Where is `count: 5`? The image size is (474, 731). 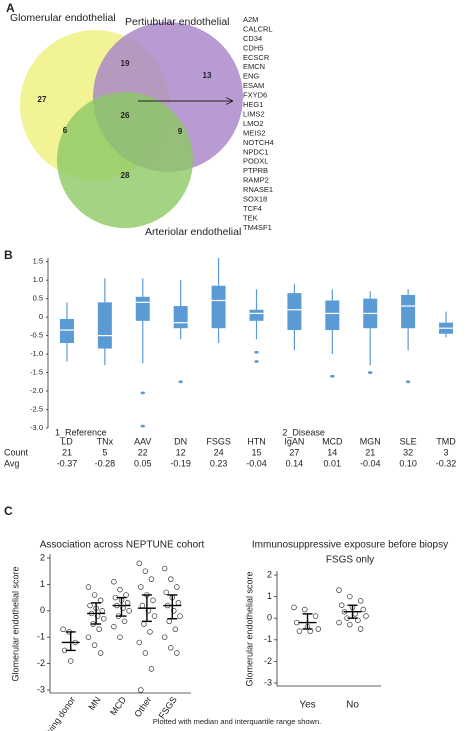 count: 5 is located at coordinates (104, 452).